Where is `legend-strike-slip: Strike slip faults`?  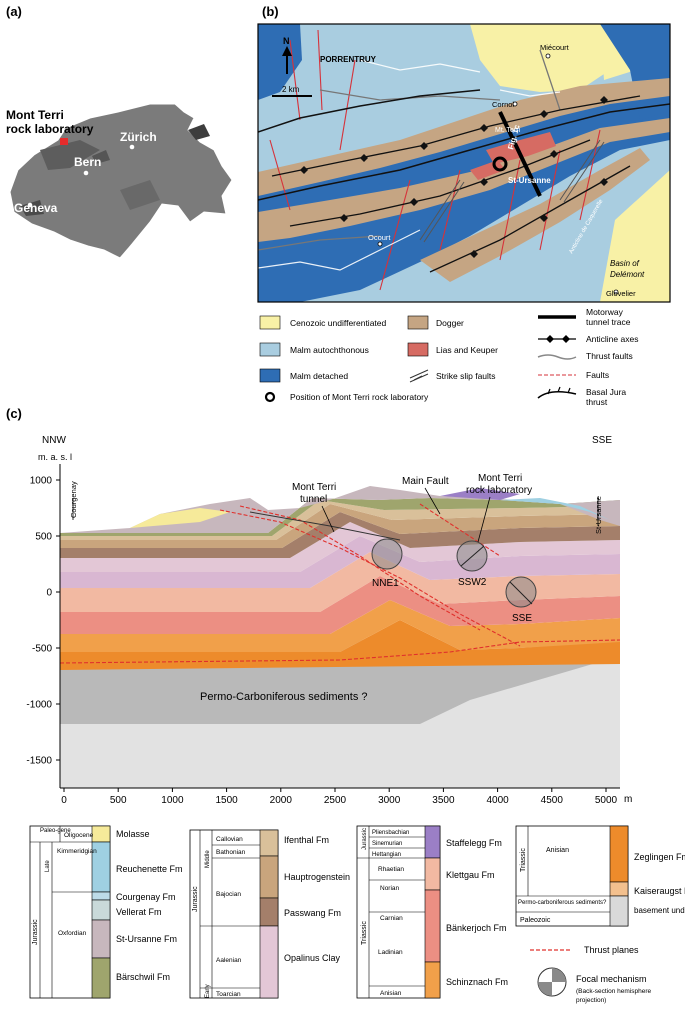
legend-strike-slip: Strike slip faults is located at coordinates (466, 376).